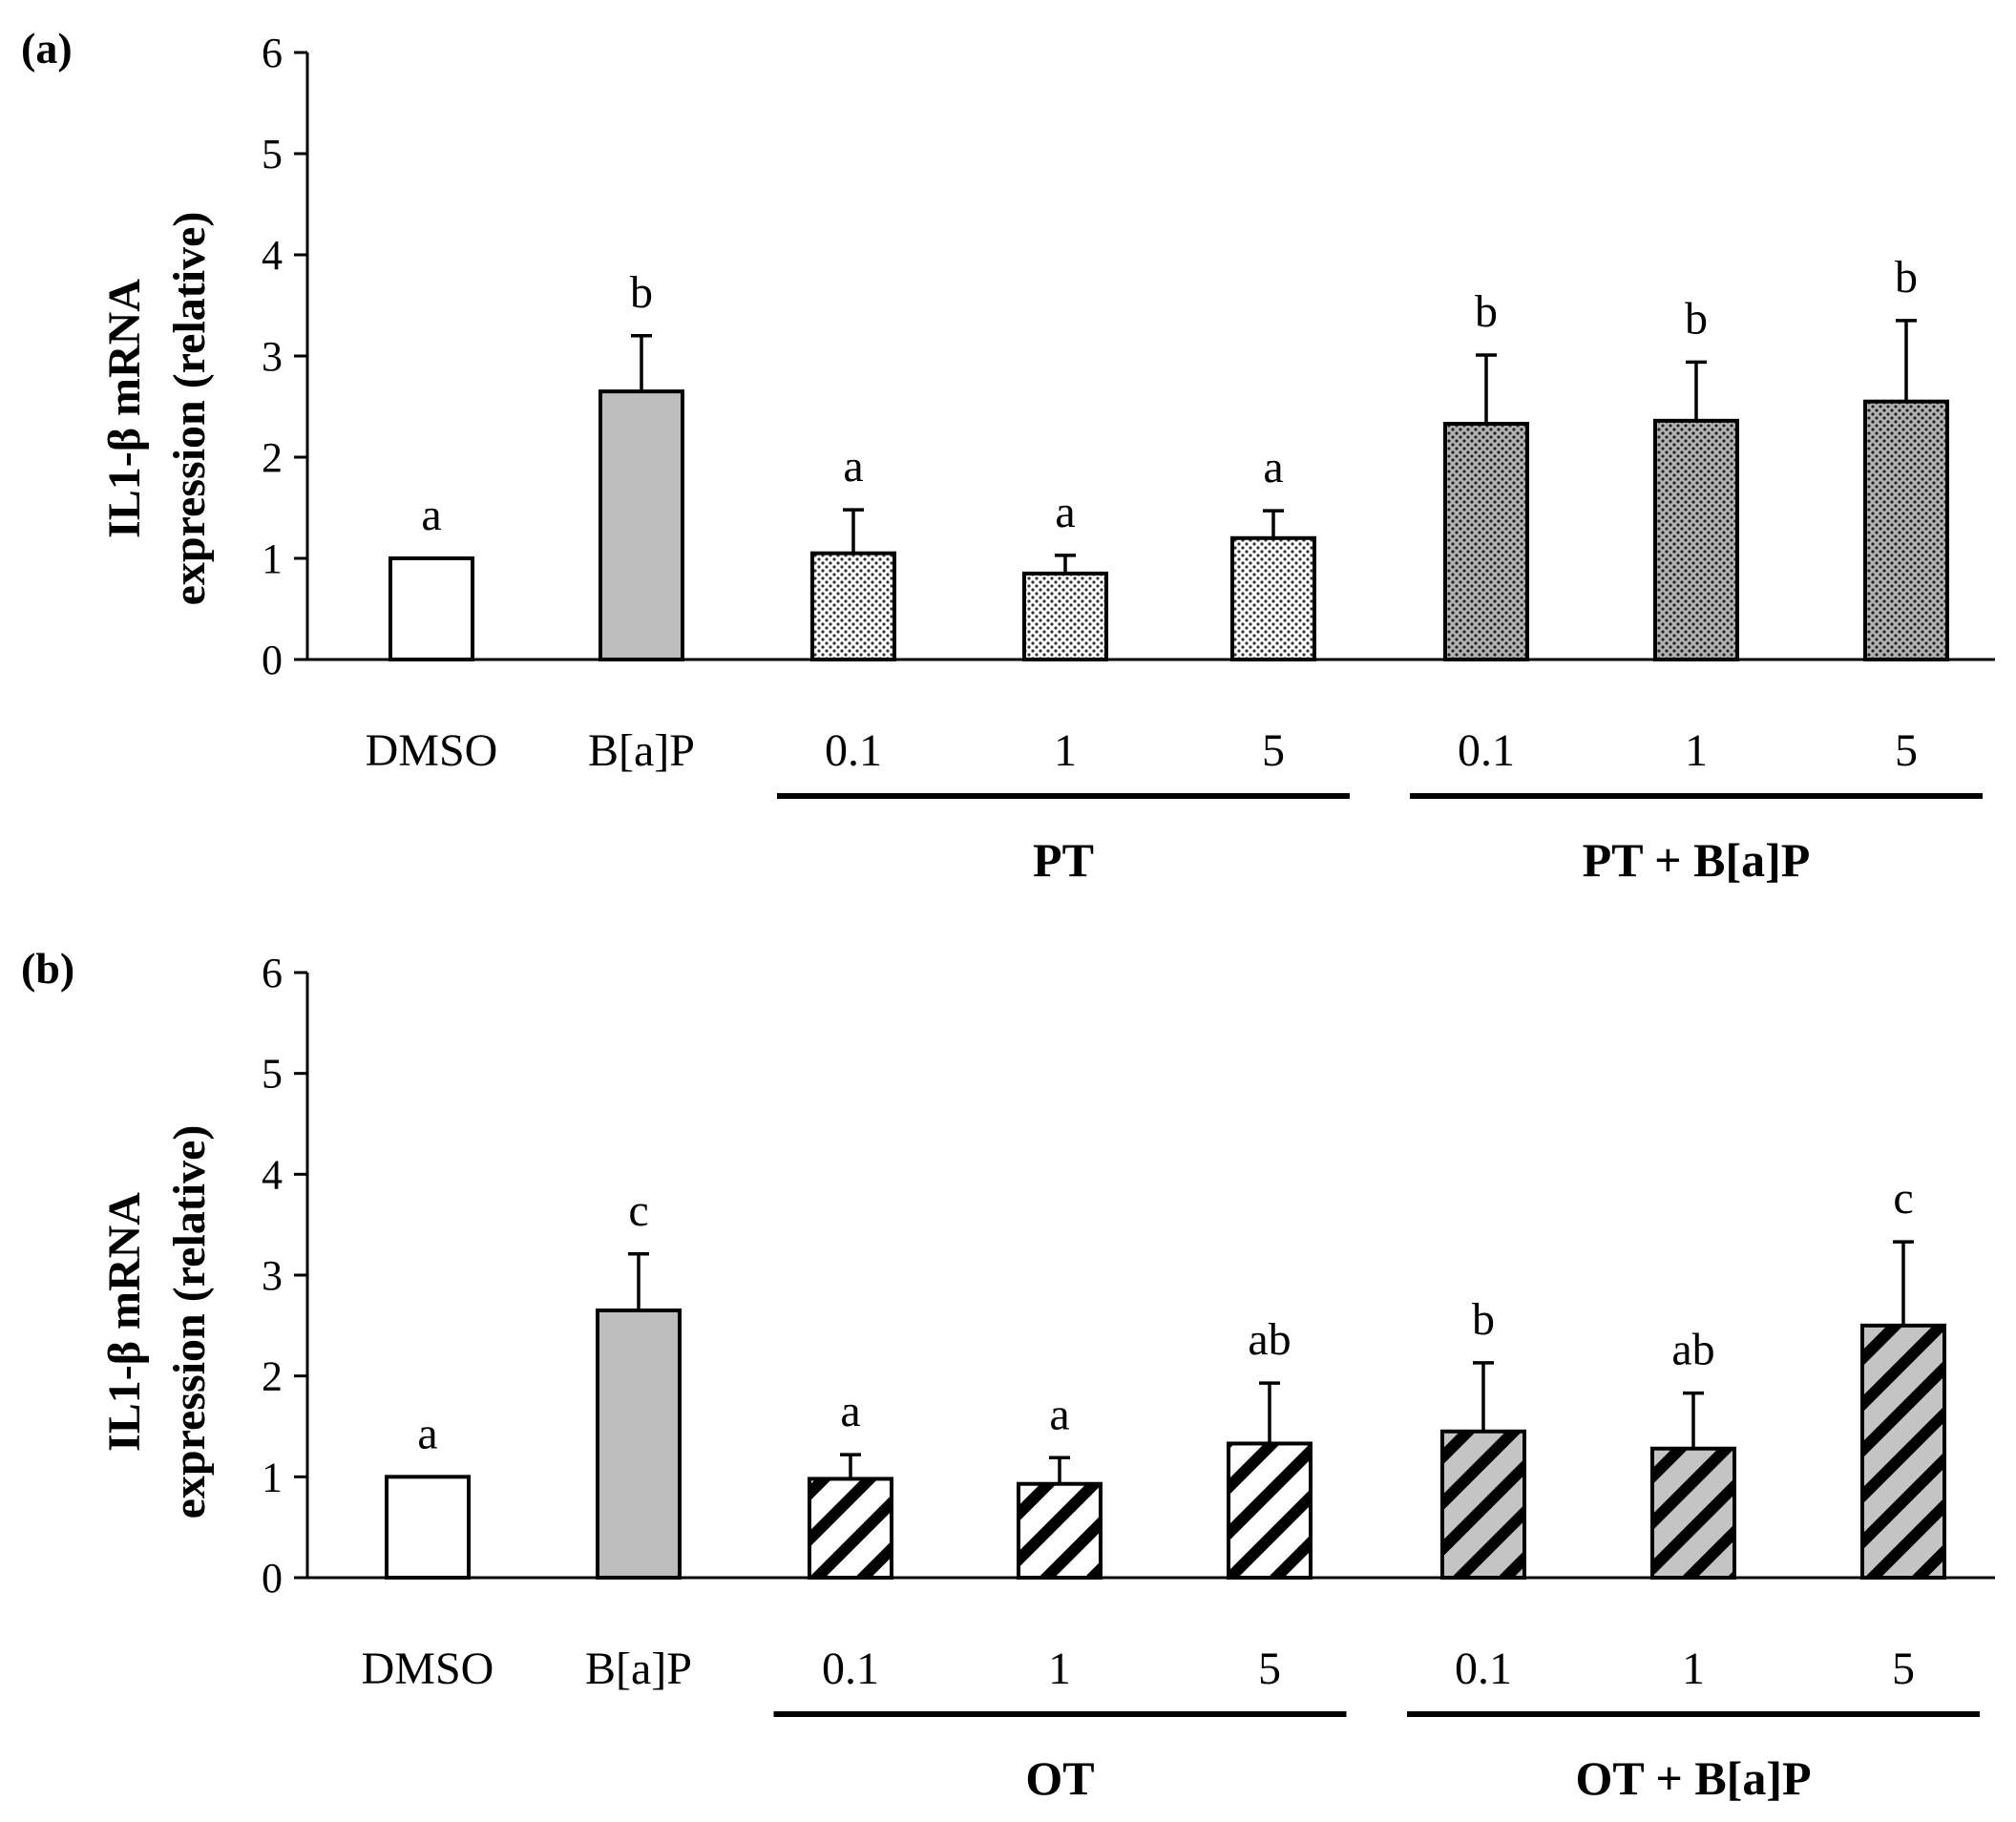 The image size is (2016, 1822). Describe the element at coordinates (1693, 1778) in the screenshot. I see `panel-b-group-label: OT + B[a]P` at that location.